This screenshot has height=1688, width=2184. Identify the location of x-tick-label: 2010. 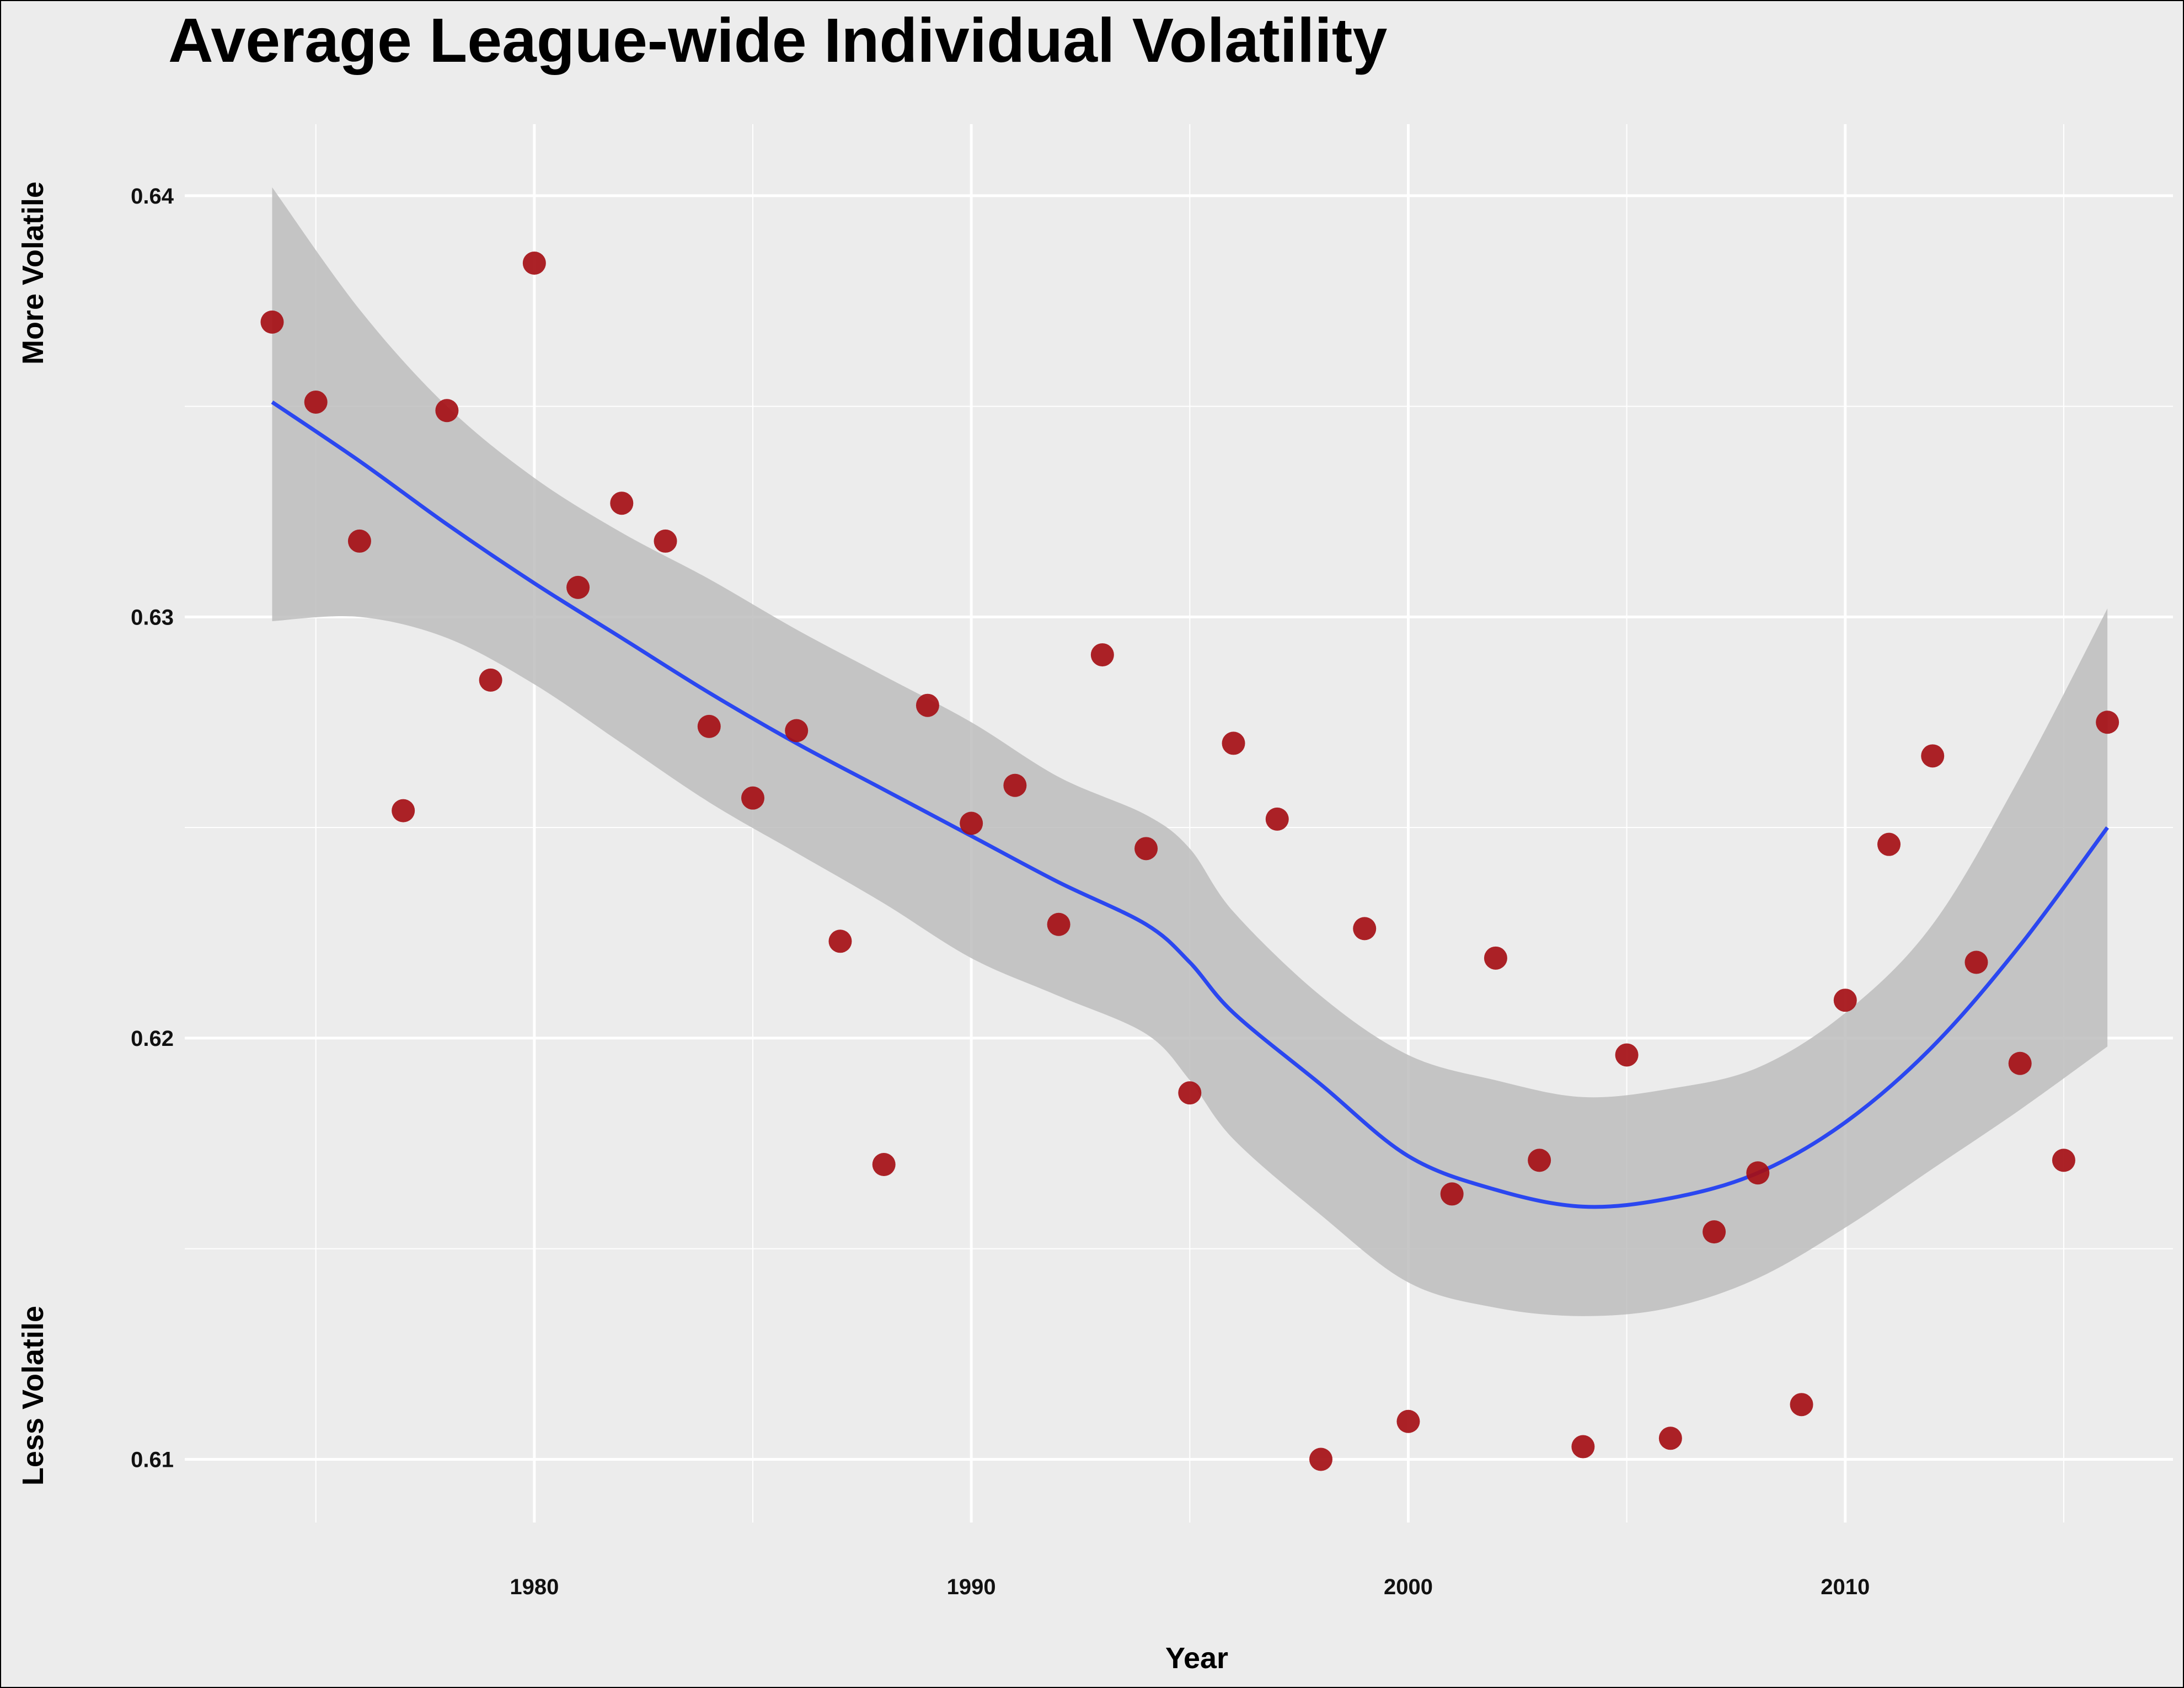
(1845, 1587).